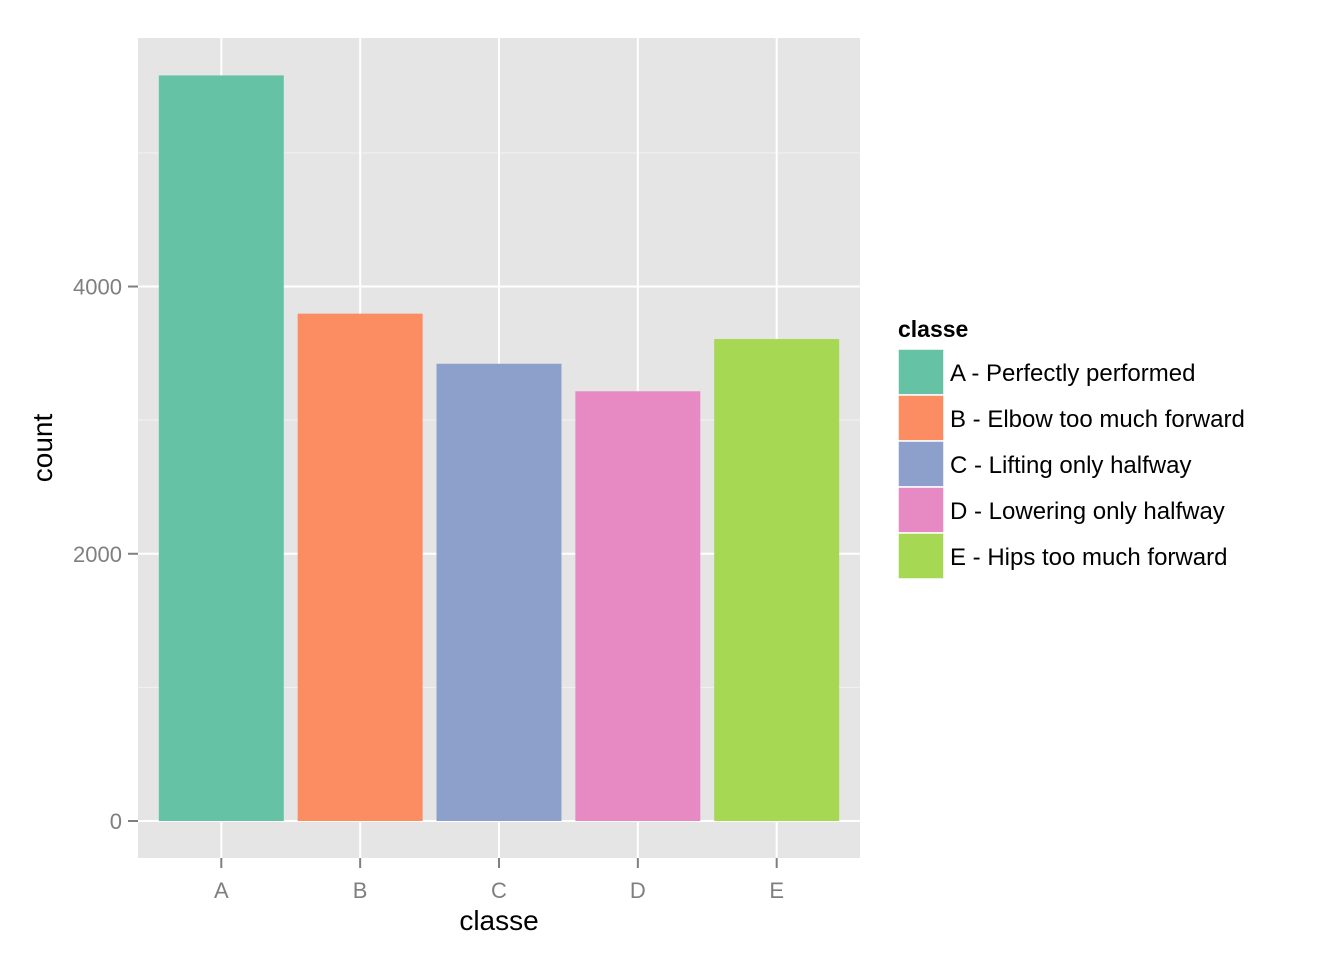 This screenshot has width=1344, height=960. Describe the element at coordinates (97, 554) in the screenshot. I see `y-tick-label: 2000` at that location.